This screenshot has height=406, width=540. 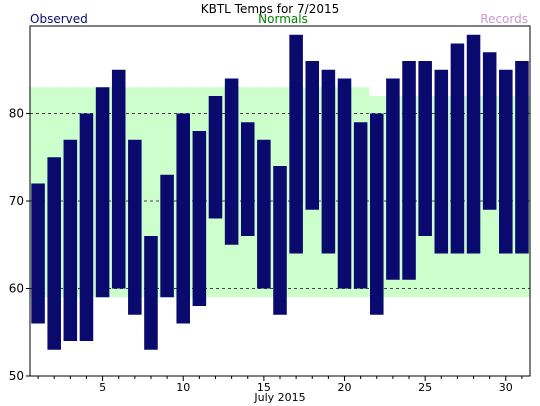 What do you see at coordinates (16, 201) in the screenshot?
I see `y-tick-label-70: 70` at bounding box center [16, 201].